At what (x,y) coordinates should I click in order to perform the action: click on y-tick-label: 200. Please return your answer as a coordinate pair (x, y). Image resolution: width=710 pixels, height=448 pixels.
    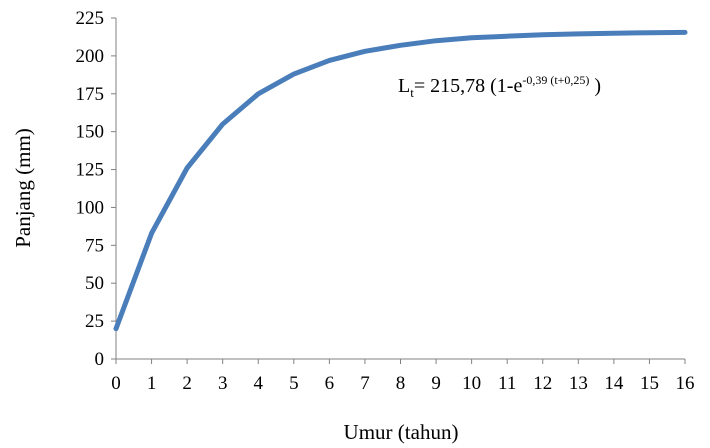
    Looking at the image, I should click on (90, 56).